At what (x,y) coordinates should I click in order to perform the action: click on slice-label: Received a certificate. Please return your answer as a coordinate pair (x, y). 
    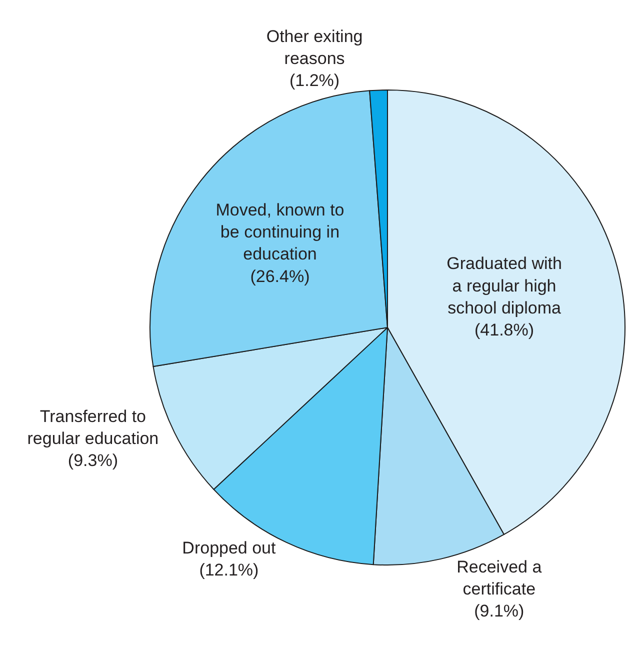
    Looking at the image, I should click on (499, 577).